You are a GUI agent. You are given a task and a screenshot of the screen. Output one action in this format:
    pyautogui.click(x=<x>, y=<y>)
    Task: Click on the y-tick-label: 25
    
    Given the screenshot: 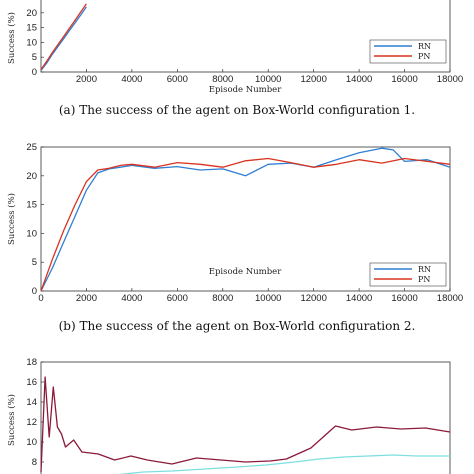 What is the action you would take?
    pyautogui.click(x=31, y=147)
    